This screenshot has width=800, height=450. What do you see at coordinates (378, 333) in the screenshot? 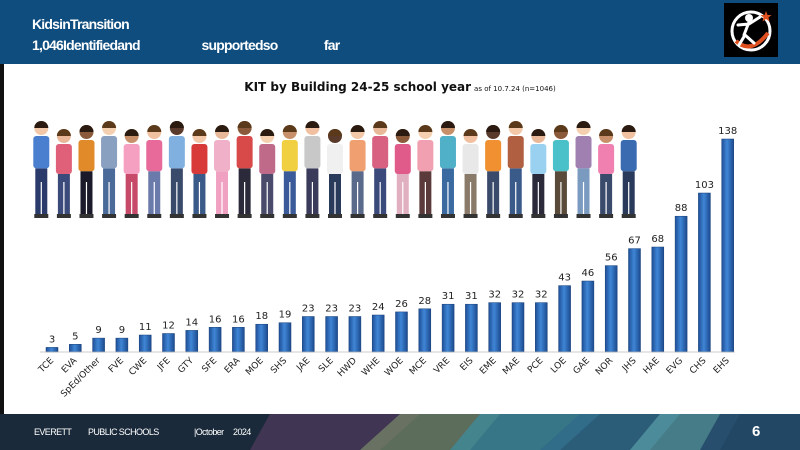
I see `bar-WHE` at bounding box center [378, 333].